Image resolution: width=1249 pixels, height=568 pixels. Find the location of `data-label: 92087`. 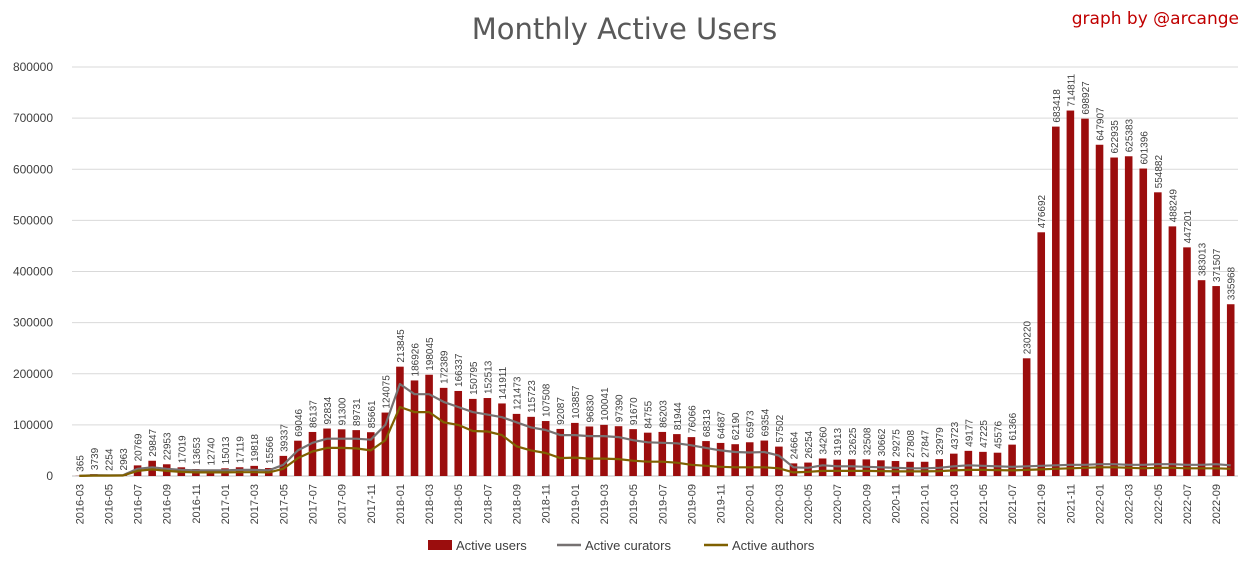

data-label: 92087 is located at coordinates (561, 411).